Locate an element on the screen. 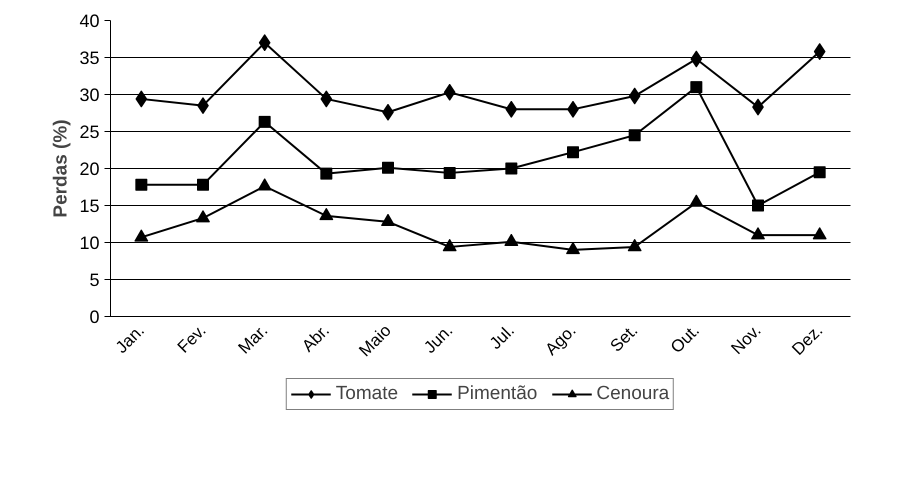  x-tick-label: Jan. is located at coordinates (130, 338).